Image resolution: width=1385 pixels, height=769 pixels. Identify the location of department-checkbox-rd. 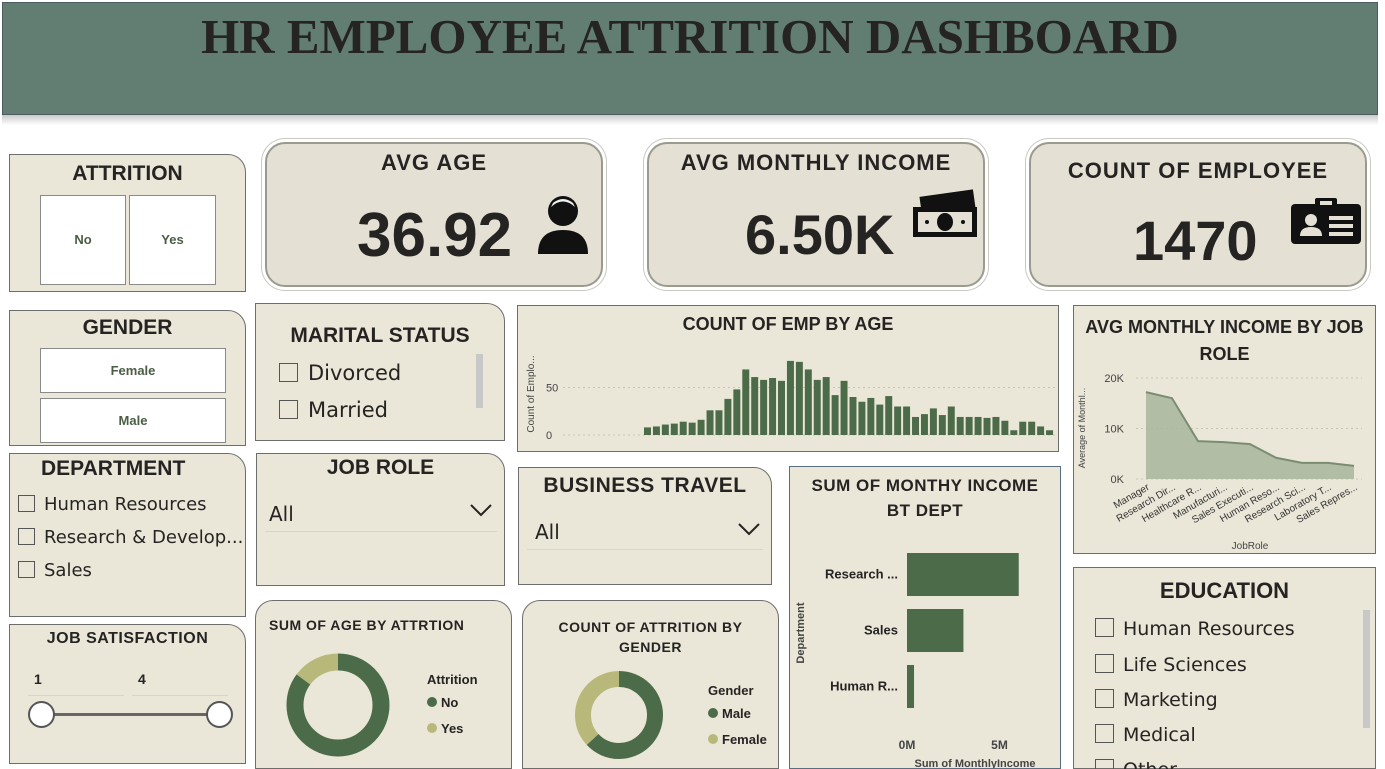
(26, 536).